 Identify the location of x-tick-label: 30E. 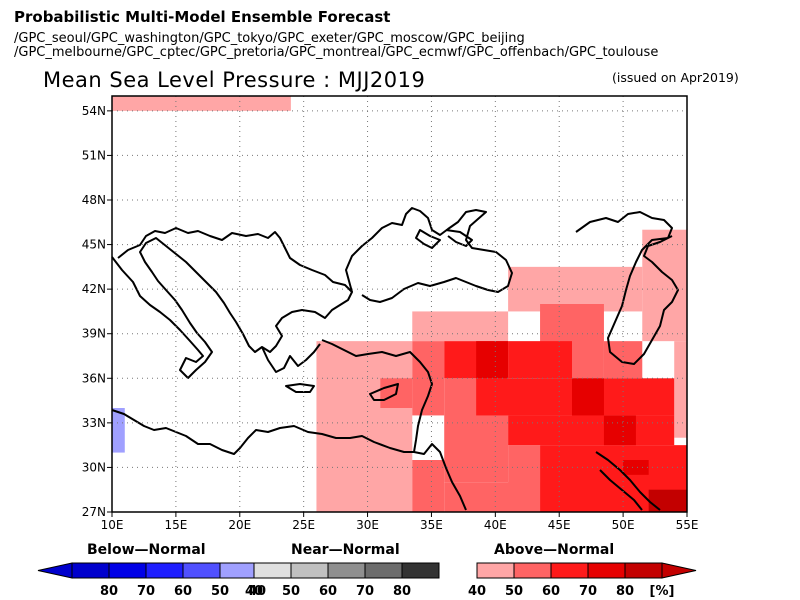
(367, 525).